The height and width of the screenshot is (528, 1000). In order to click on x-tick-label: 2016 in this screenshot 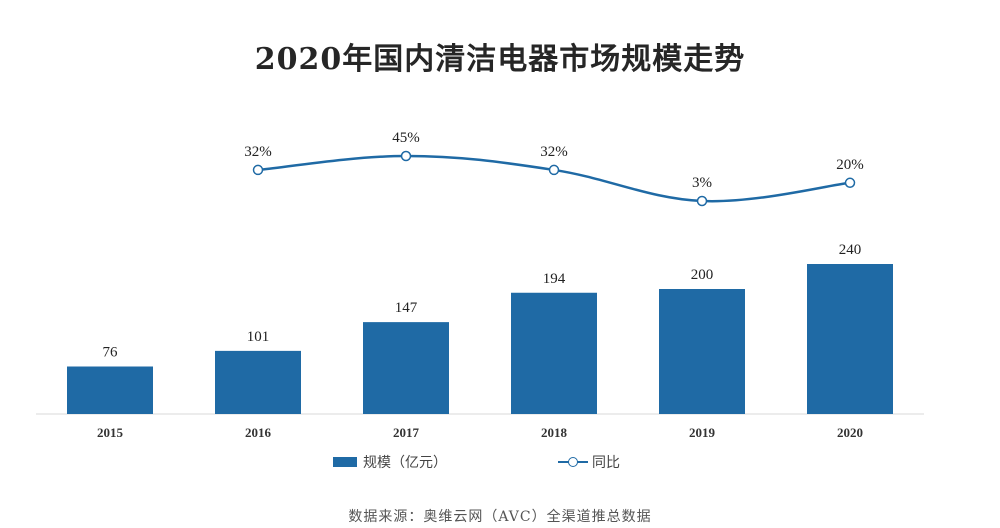, I will do `click(258, 432)`.